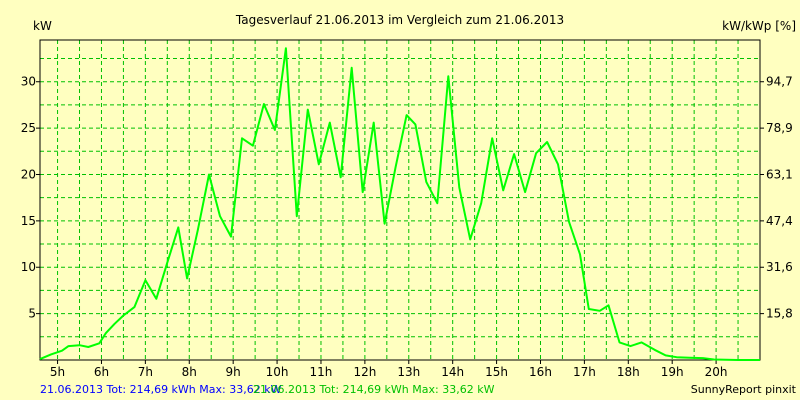 This screenshot has height=400, width=800. What do you see at coordinates (57, 372) in the screenshot?
I see `x-tick-label: 5h` at bounding box center [57, 372].